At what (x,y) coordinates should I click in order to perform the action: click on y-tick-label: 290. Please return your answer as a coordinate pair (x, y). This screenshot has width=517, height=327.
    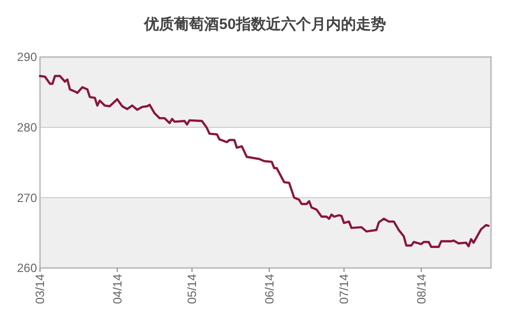
    Looking at the image, I should click on (27, 57).